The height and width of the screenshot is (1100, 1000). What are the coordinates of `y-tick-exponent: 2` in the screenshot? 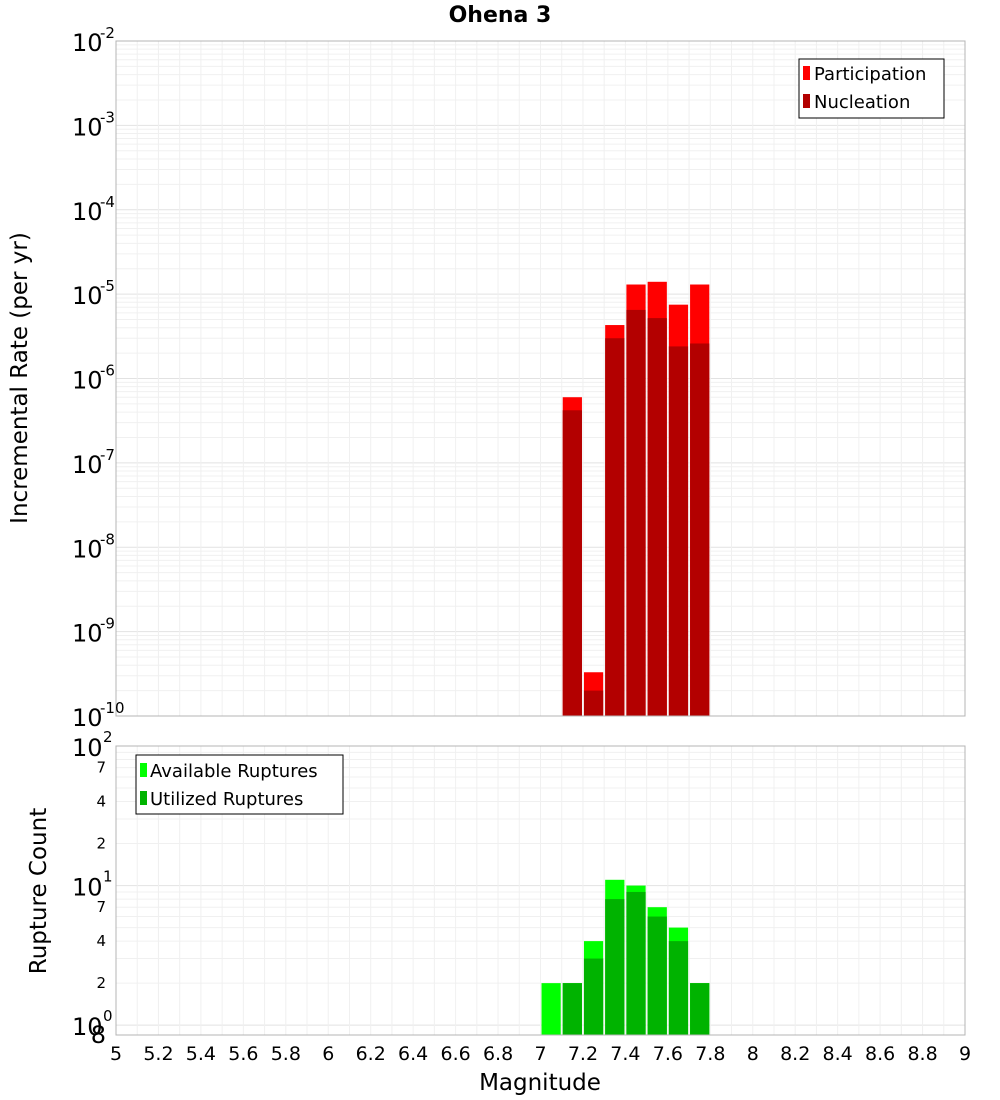 It's located at (108, 737).